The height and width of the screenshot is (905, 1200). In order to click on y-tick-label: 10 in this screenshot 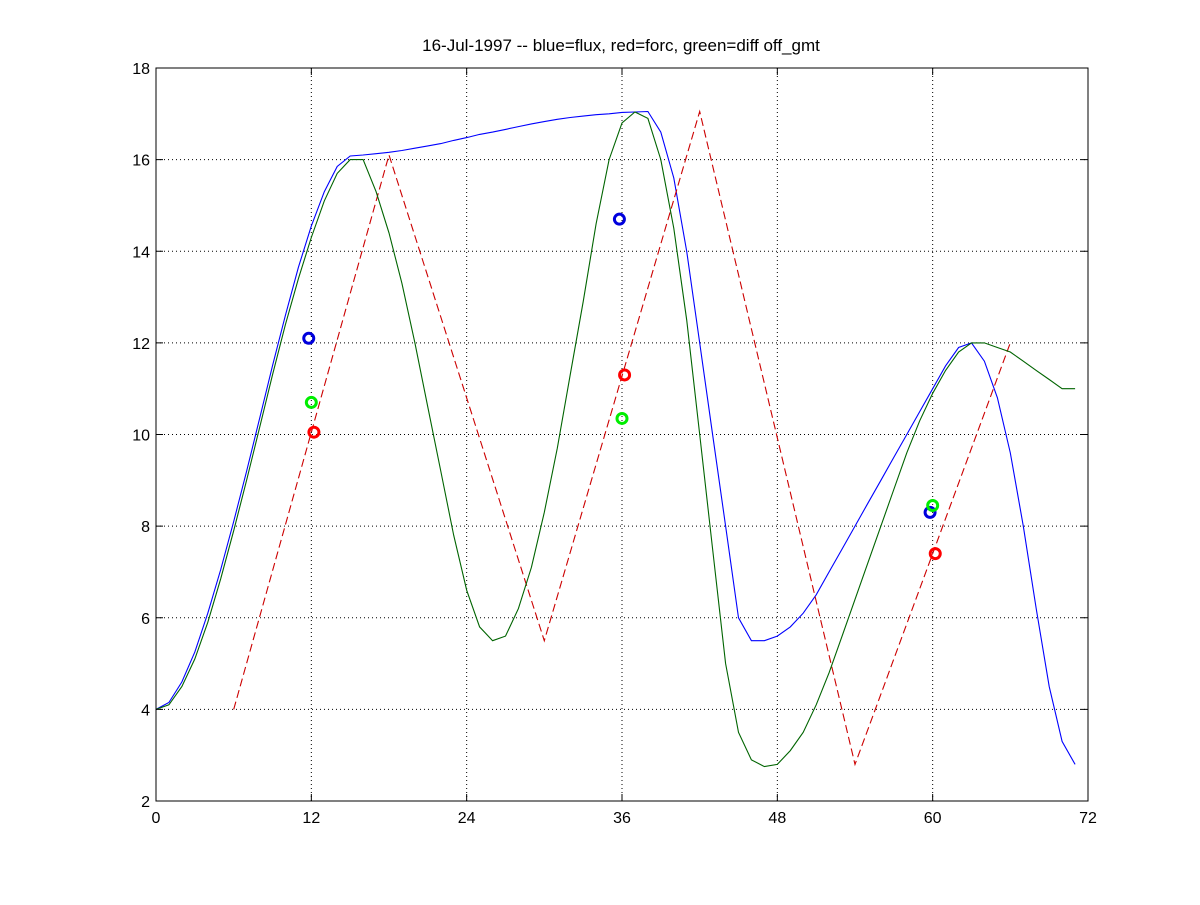, I will do `click(141, 436)`.